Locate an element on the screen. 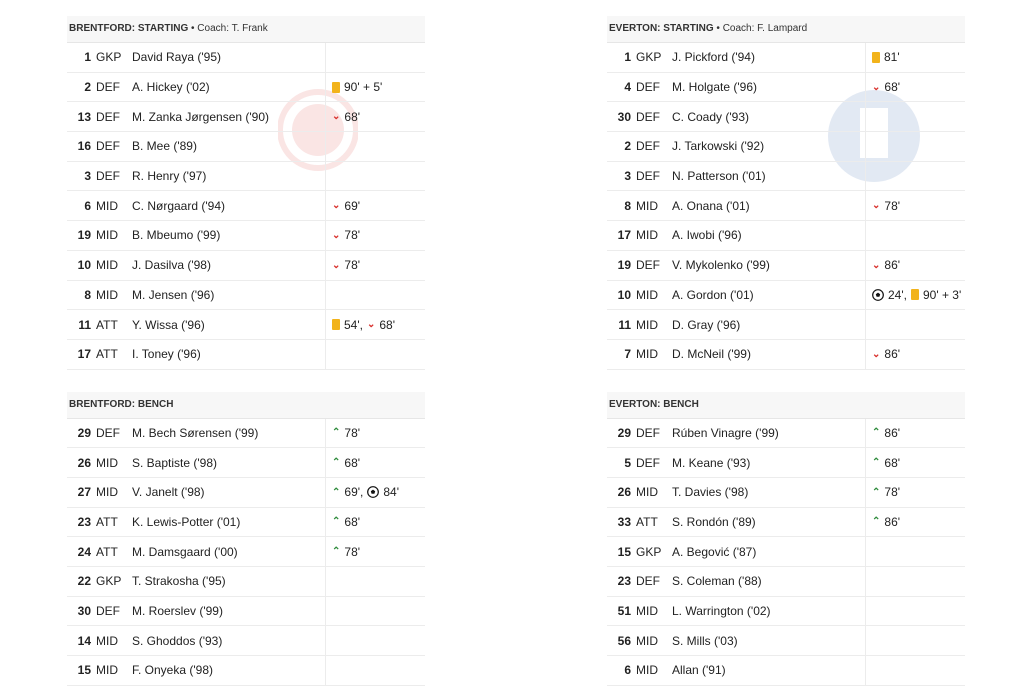 The image size is (1024, 686). player-row: 33 ATT S. Rondón ('89) ⌃ 86' is located at coordinates (786, 522).